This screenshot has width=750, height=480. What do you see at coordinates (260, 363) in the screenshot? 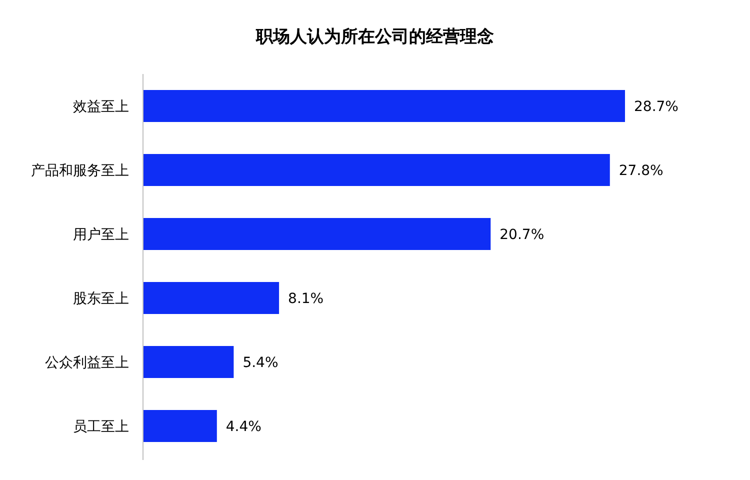
I see `data-label: 5.4%` at bounding box center [260, 363].